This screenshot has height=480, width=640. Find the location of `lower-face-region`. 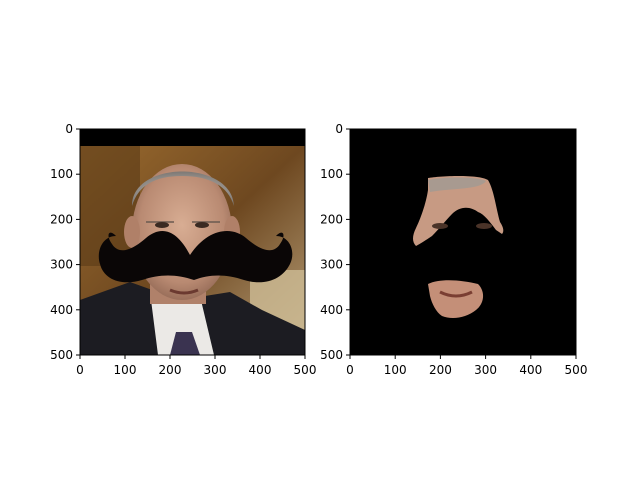

lower-face-region is located at coordinates (456, 299).